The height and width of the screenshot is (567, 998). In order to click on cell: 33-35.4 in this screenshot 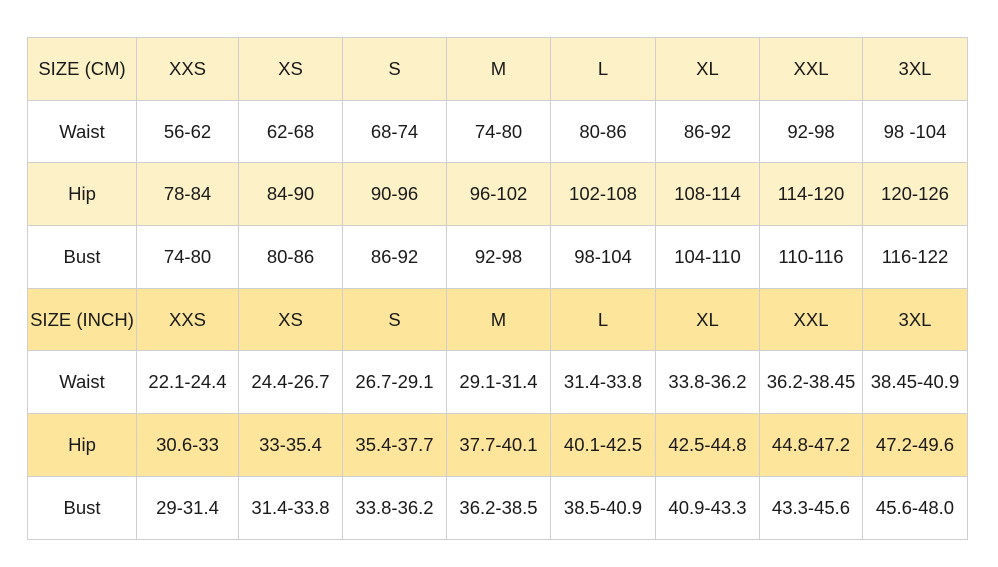, I will do `click(290, 445)`.